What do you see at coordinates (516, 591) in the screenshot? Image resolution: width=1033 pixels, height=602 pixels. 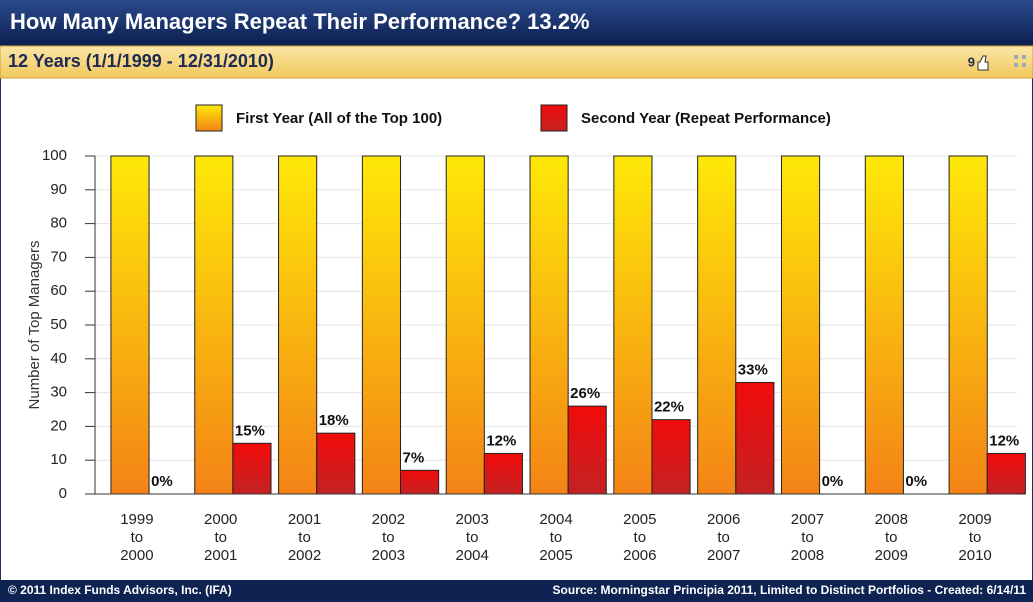 I see `footer-bar` at bounding box center [516, 591].